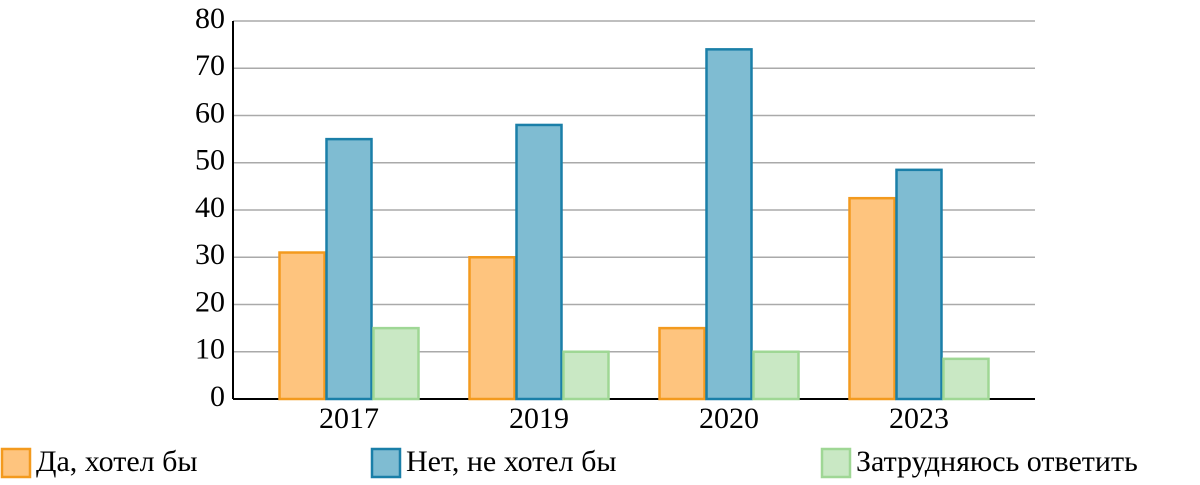 The height and width of the screenshot is (485, 1200). Describe the element at coordinates (210, 301) in the screenshot. I see `y-tick-label: 20` at that location.